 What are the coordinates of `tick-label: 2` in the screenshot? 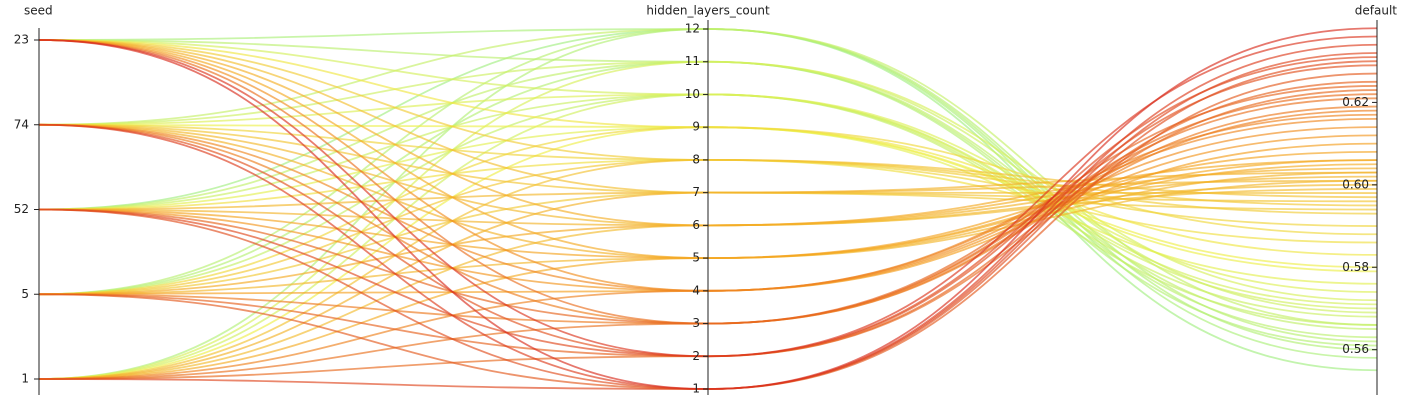 It's located at (696, 356).